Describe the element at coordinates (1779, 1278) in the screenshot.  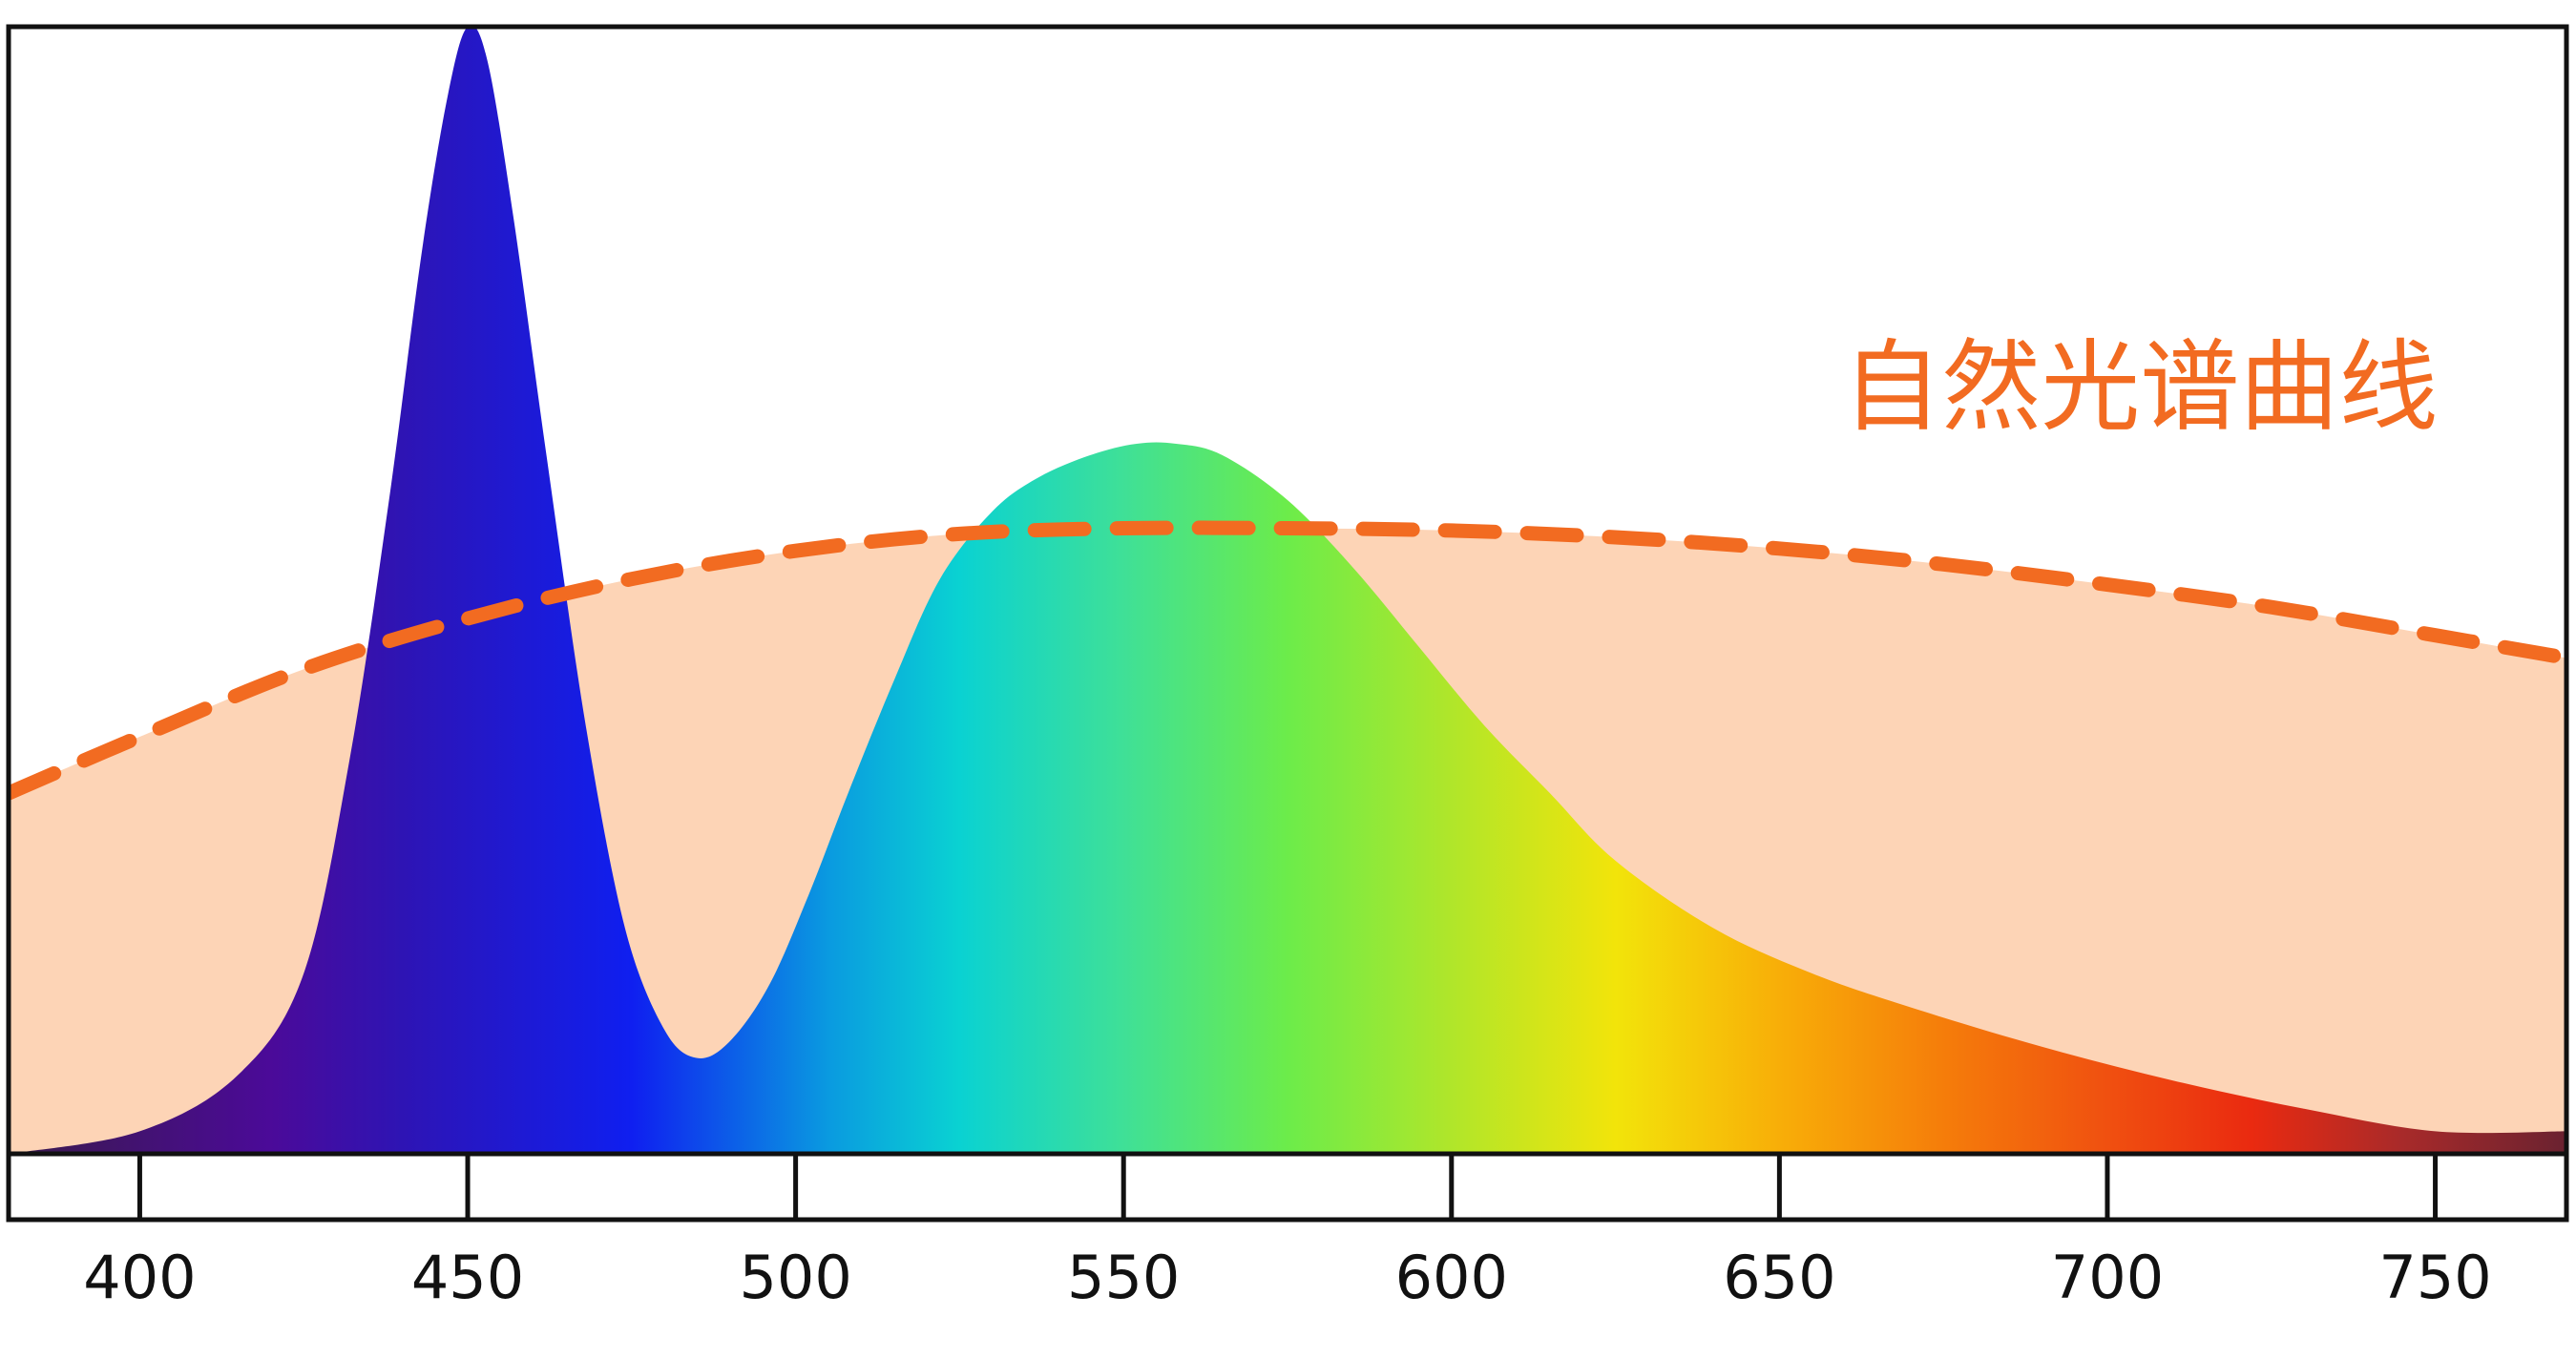
I see `x-tick-label-650: 650` at that location.